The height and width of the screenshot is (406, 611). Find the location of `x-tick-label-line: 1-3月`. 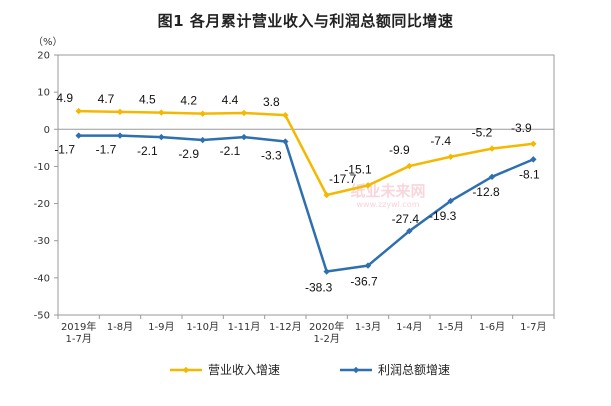

x-tick-label-line: 1-3月 is located at coordinates (368, 327).